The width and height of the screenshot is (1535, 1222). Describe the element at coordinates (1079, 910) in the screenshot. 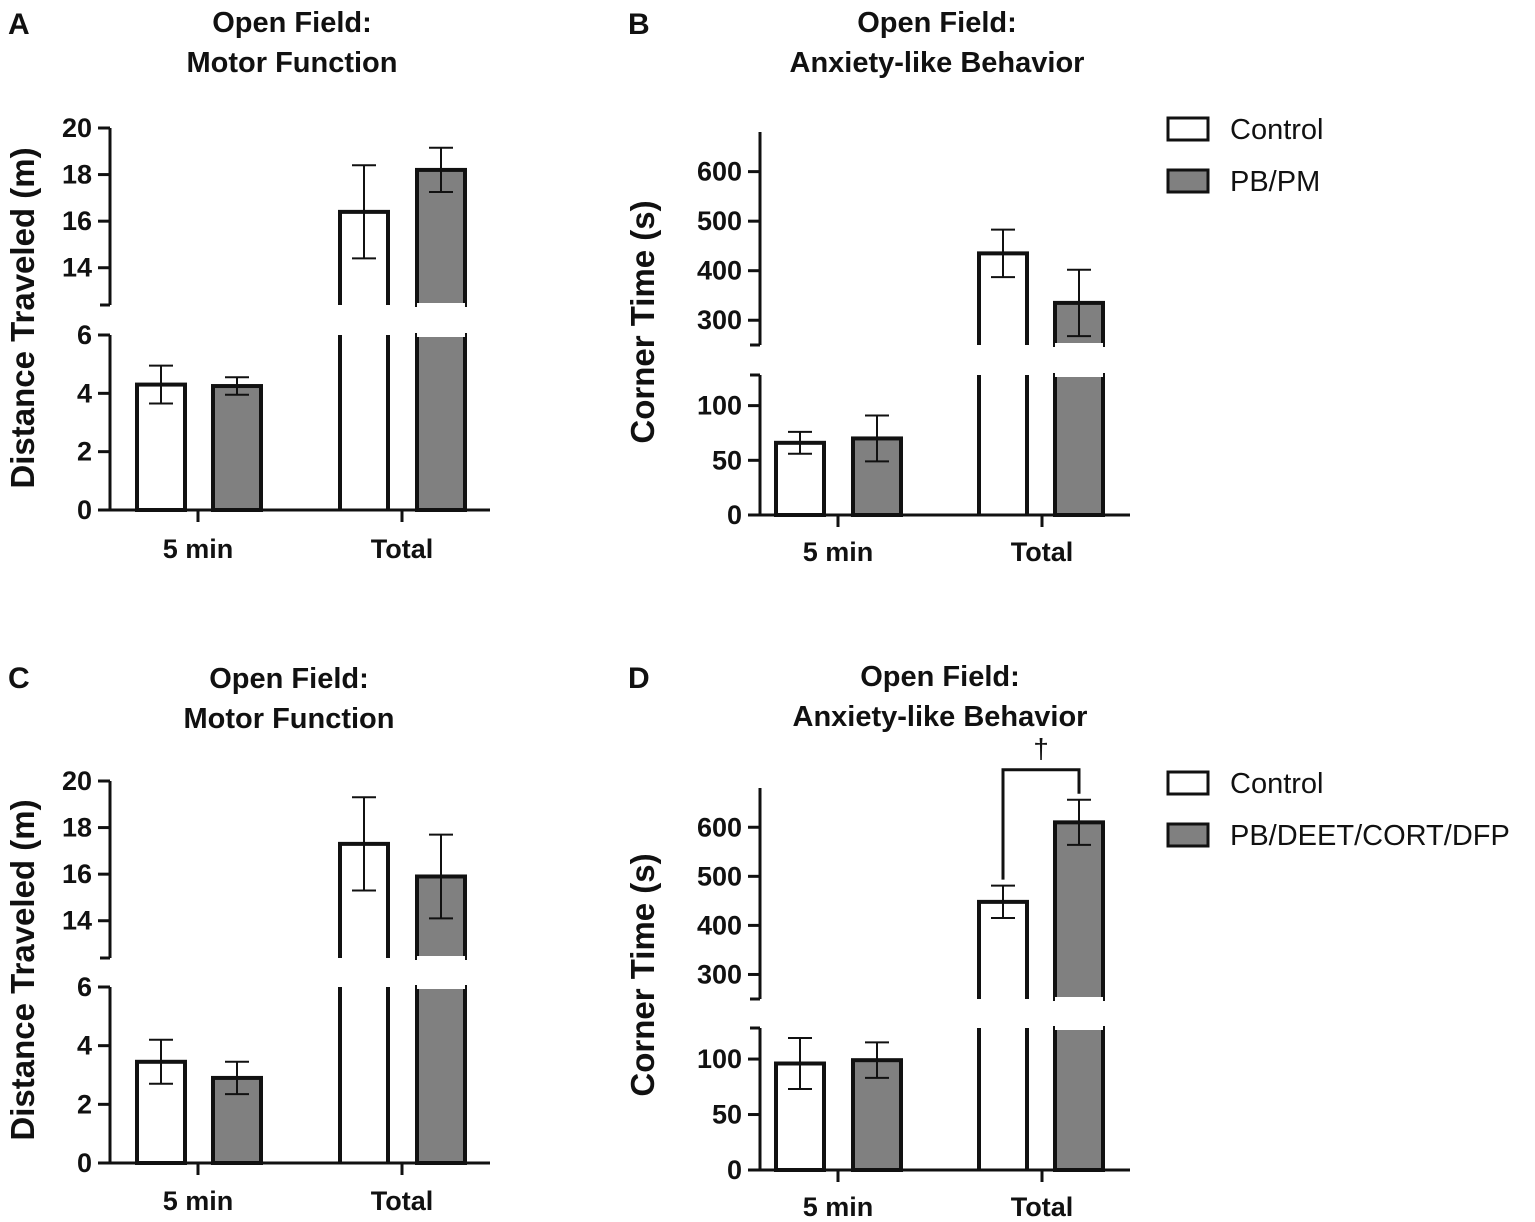

I see `bar-pb-deet-cort-dfp-total-upper` at that location.